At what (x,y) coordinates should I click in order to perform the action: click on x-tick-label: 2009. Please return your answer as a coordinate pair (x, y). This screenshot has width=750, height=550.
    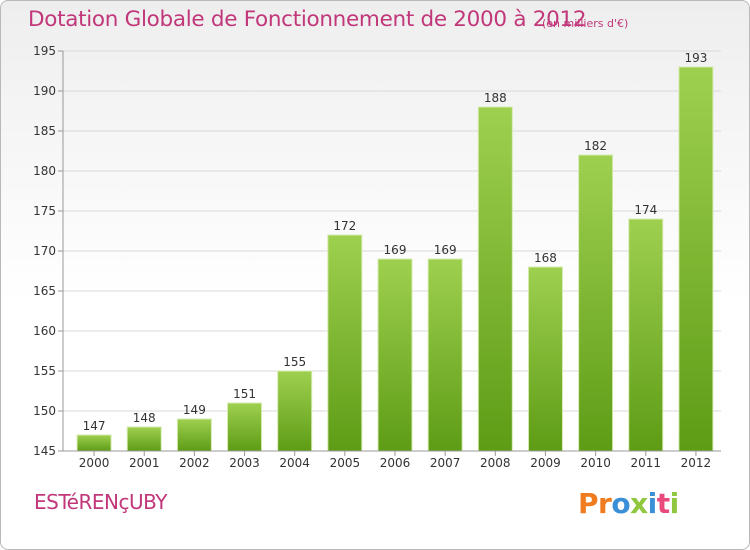
    Looking at the image, I should click on (545, 463).